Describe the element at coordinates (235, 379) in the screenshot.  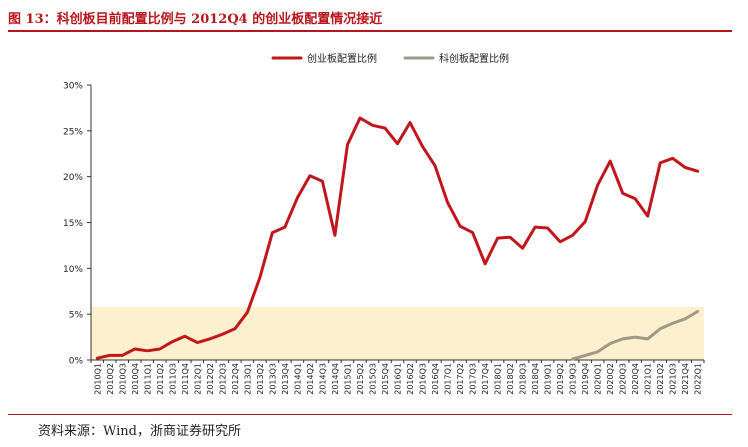
I see `x-tick-label: 2012Q4` at that location.